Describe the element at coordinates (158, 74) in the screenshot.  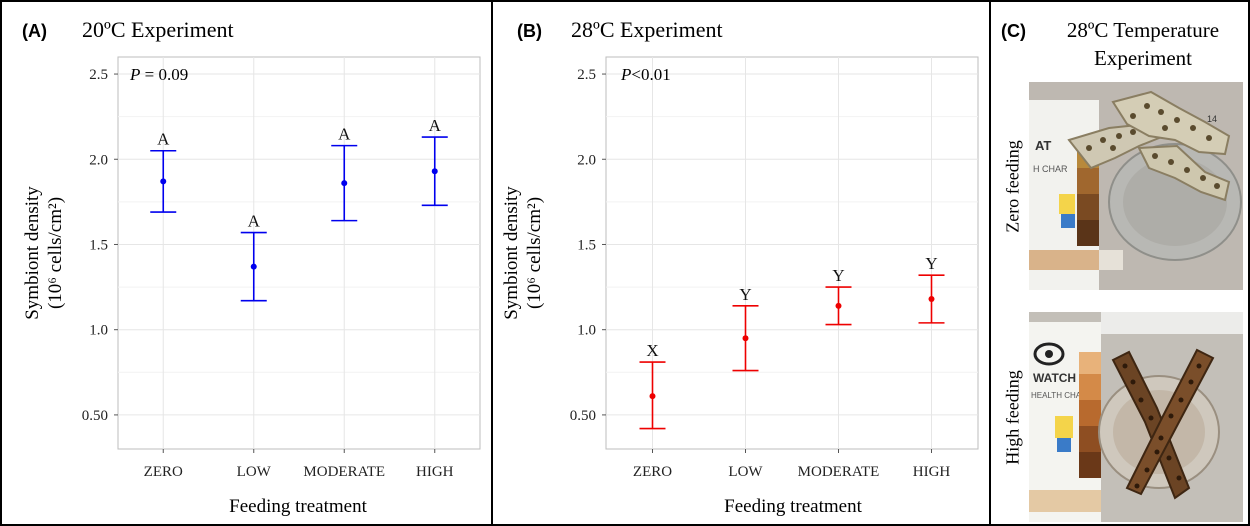
I see `p-value: P = 0.09` at that location.